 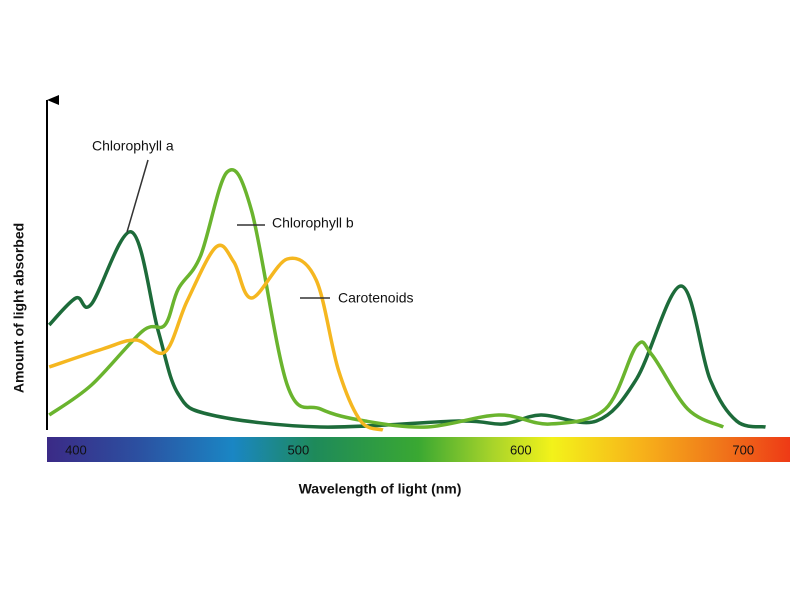 I want to click on y-axis-label: Amount of light absorbed, so click(x=19, y=308).